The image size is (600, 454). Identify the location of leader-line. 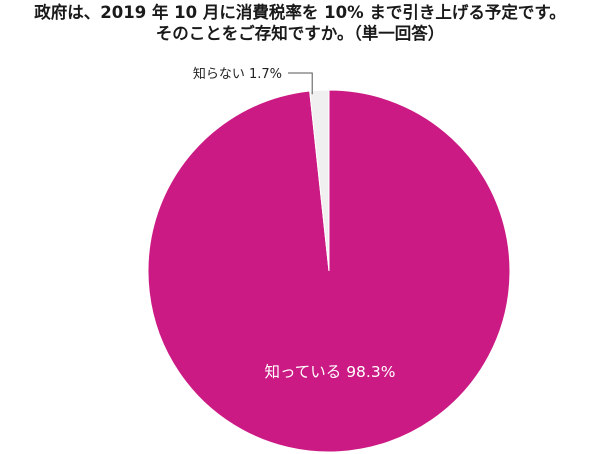
(300, 83).